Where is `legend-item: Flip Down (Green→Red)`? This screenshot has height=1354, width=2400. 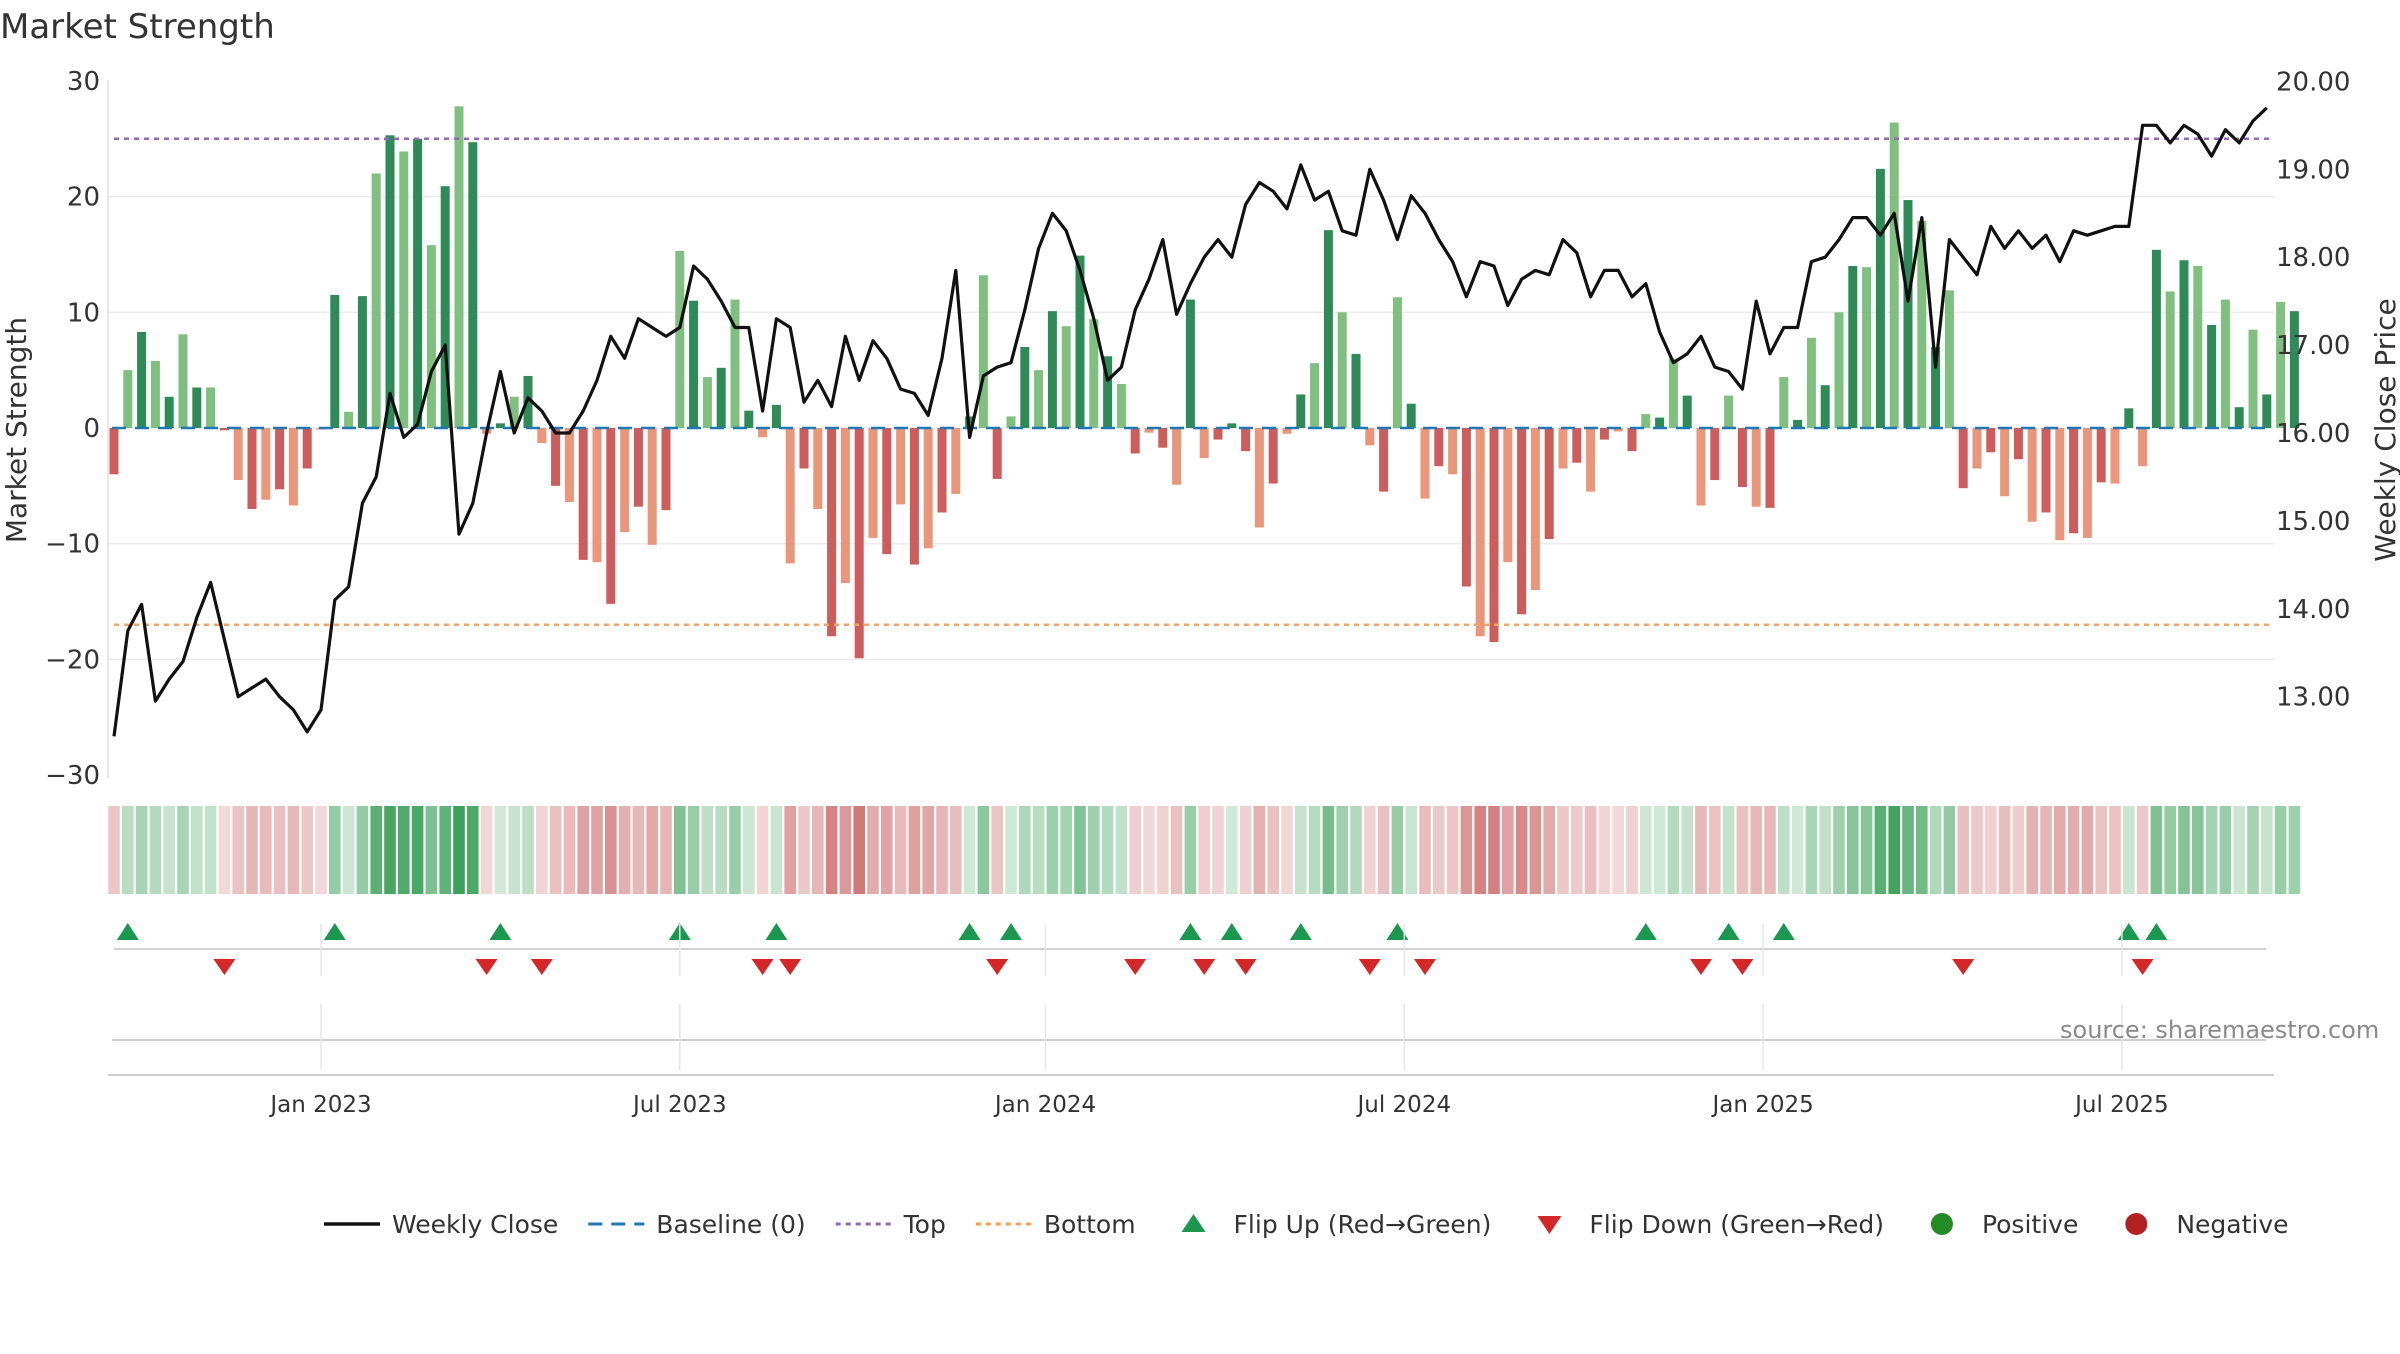 legend-item: Flip Down (Green→Red) is located at coordinates (1710, 1224).